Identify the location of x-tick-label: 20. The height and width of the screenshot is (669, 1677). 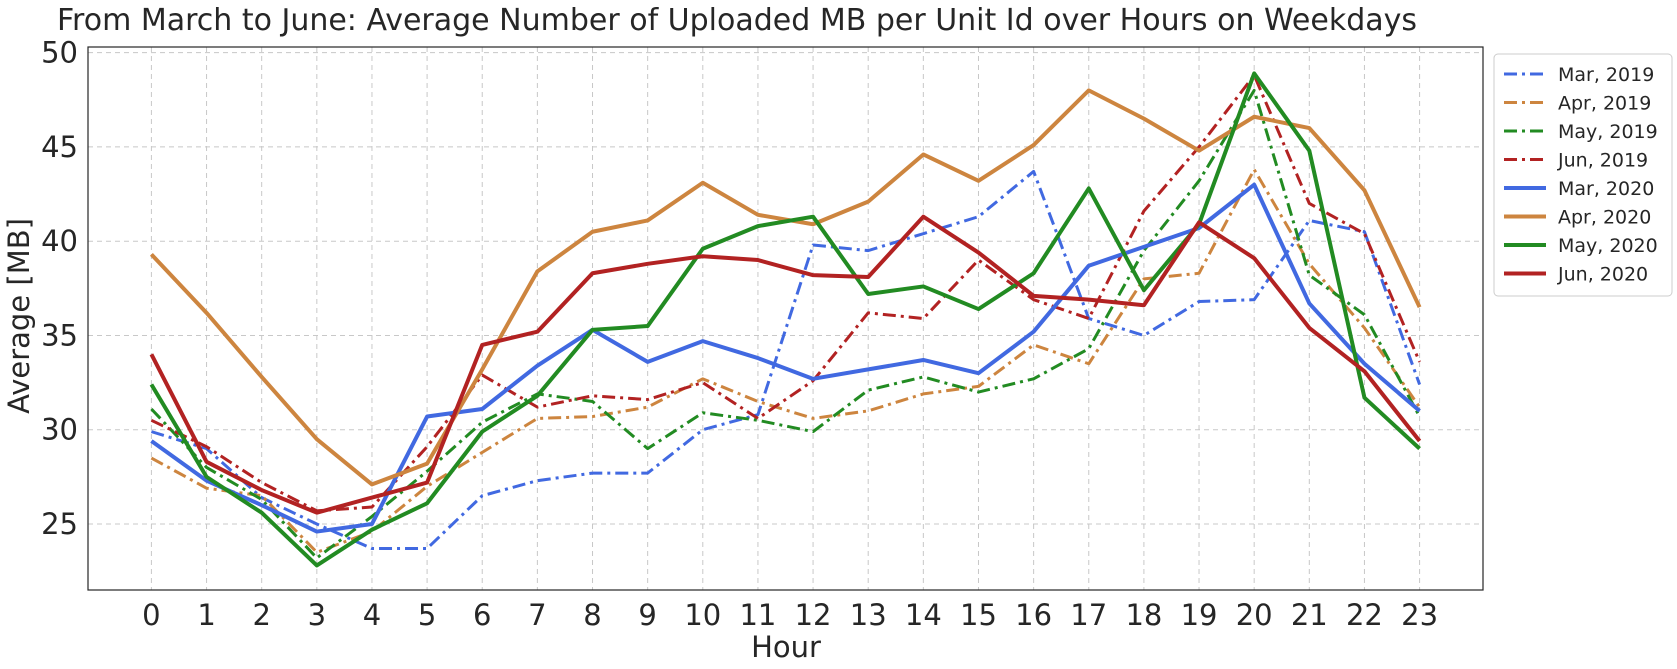
(1254, 615).